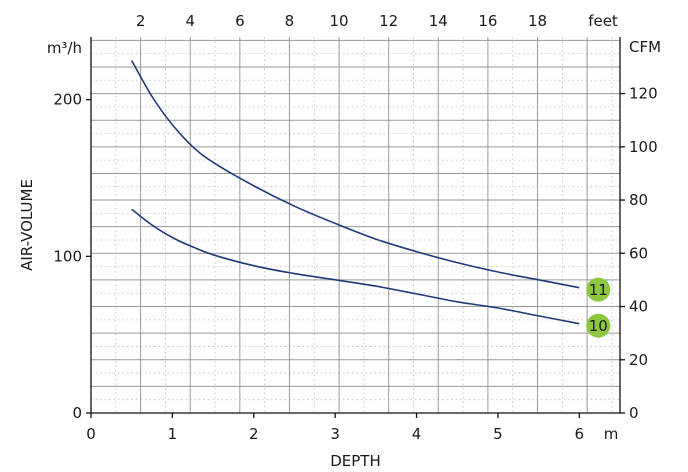 The image size is (688, 472). Describe the element at coordinates (643, 147) in the screenshot. I see `cfm-tick-label: 100` at that location.